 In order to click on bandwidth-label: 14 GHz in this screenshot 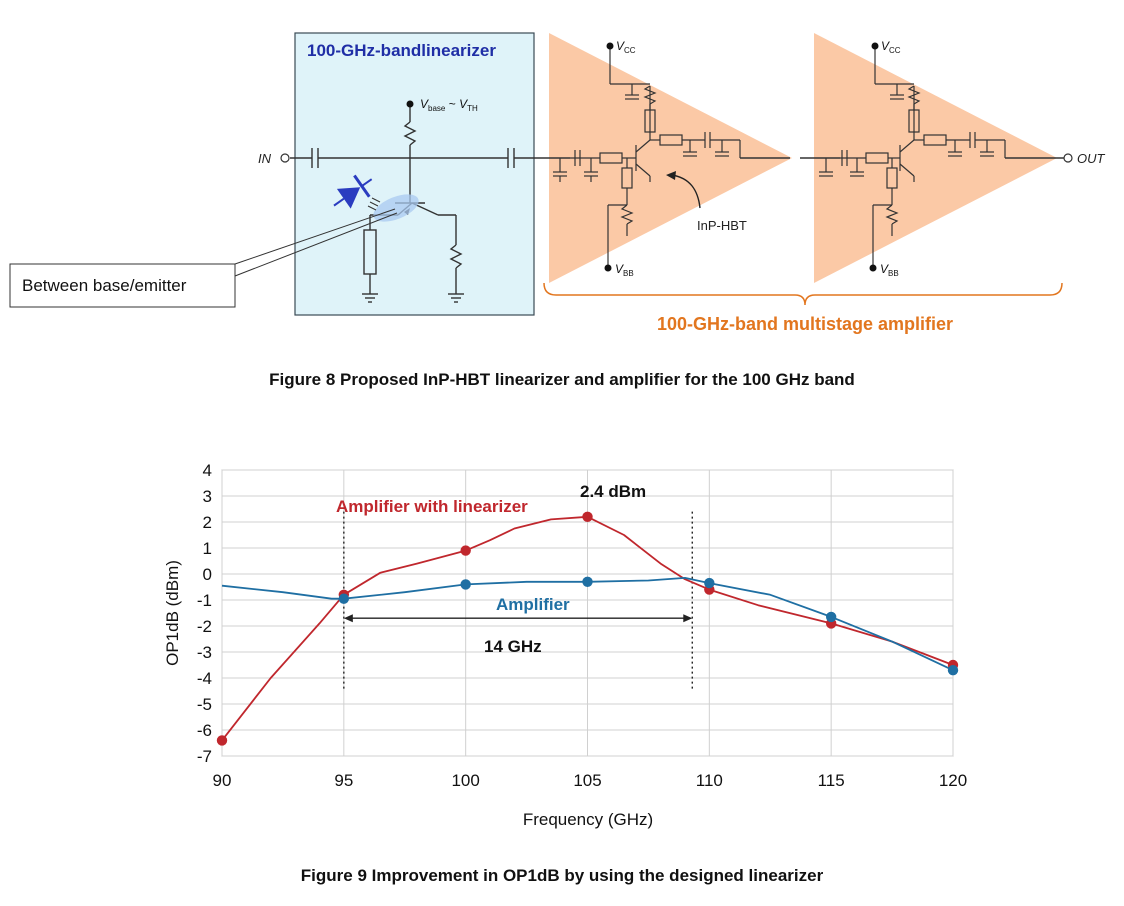, I will do `click(513, 646)`.